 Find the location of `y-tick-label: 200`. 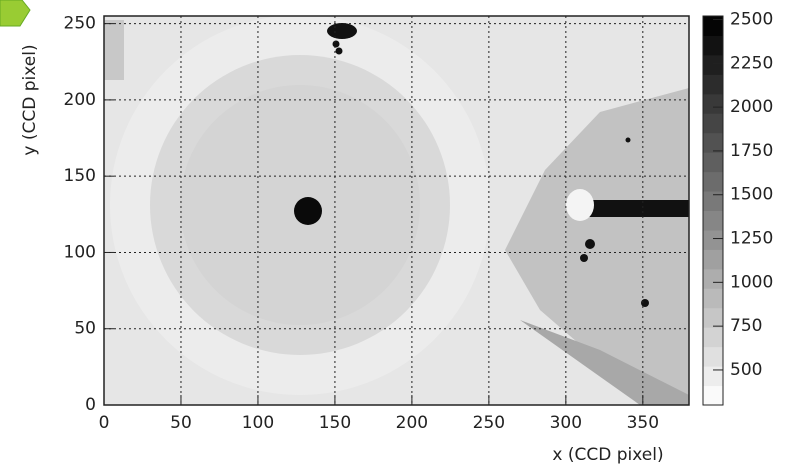

y-tick-label: 200 is located at coordinates (80, 100).